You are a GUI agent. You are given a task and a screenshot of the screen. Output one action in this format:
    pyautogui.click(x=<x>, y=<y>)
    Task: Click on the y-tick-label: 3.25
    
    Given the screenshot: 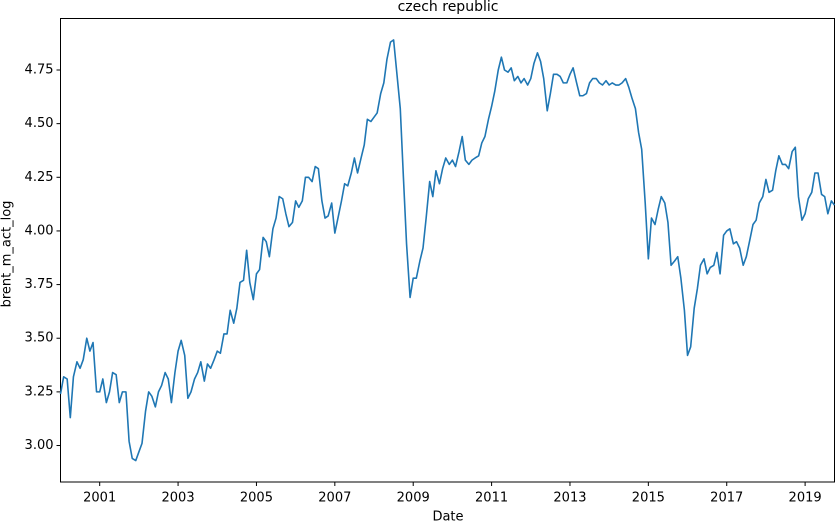 What is the action you would take?
    pyautogui.click(x=39, y=391)
    